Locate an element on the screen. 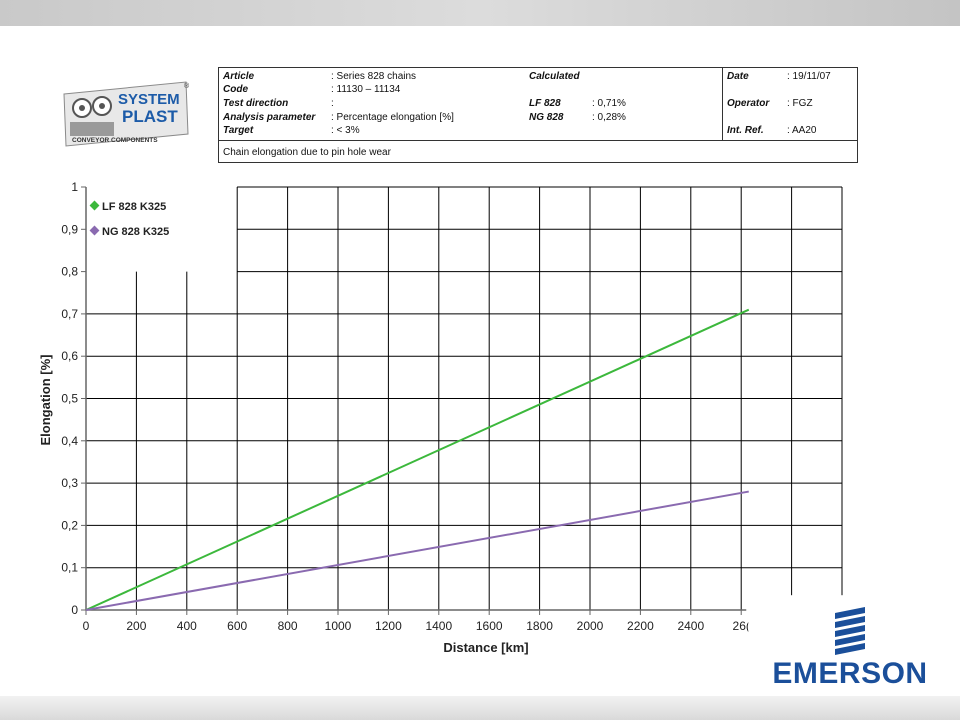  target-label: Target is located at coordinates (238, 130).